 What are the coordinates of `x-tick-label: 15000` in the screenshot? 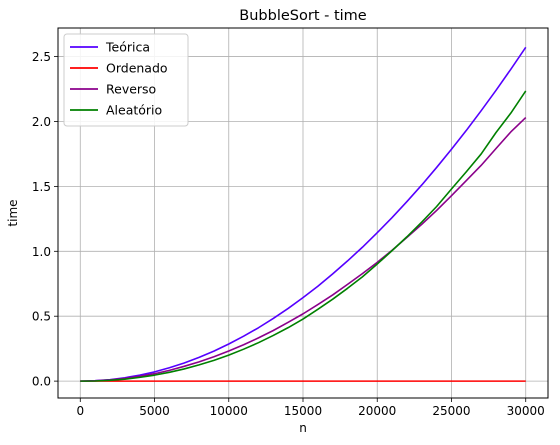 It's located at (303, 411).